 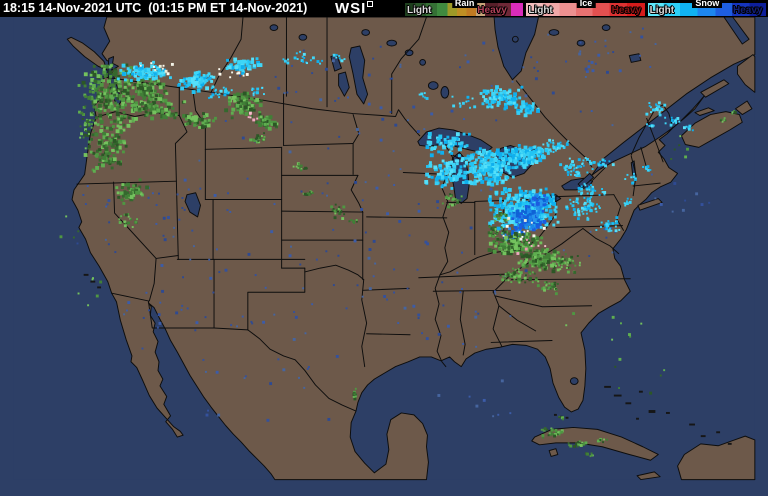 What do you see at coordinates (370, 4) in the screenshot?
I see `registered-mark-icon` at bounding box center [370, 4].